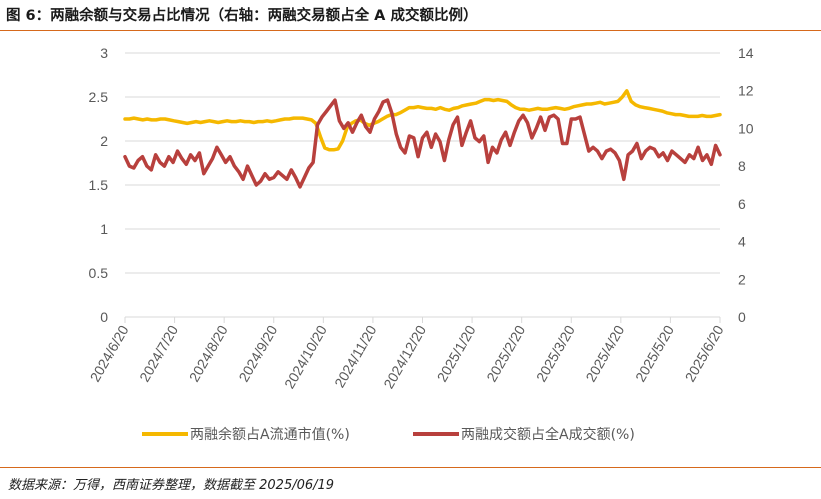  I want to click on x-tick-label: 2024/12/20, so click(404, 356).